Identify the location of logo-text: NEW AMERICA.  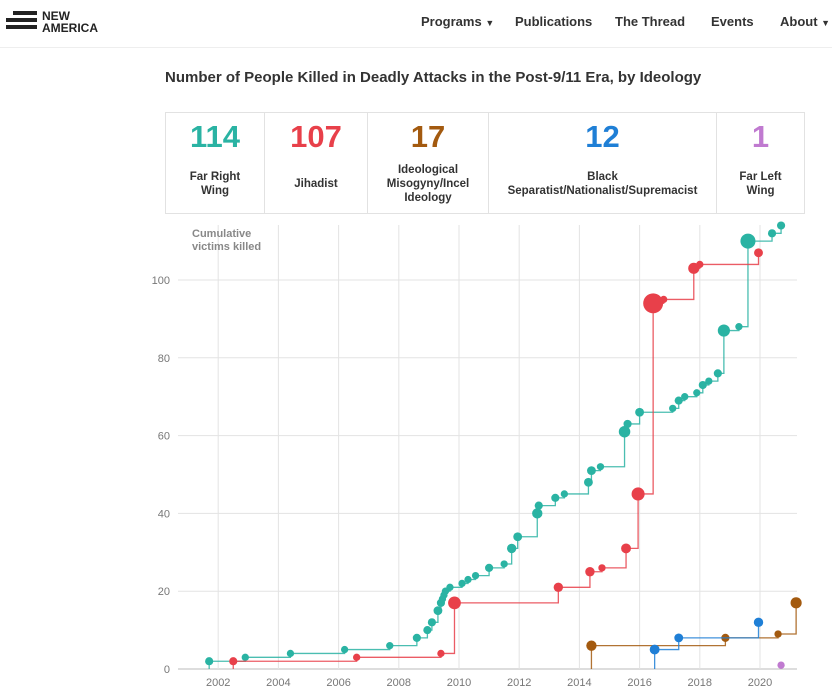
(70, 22).